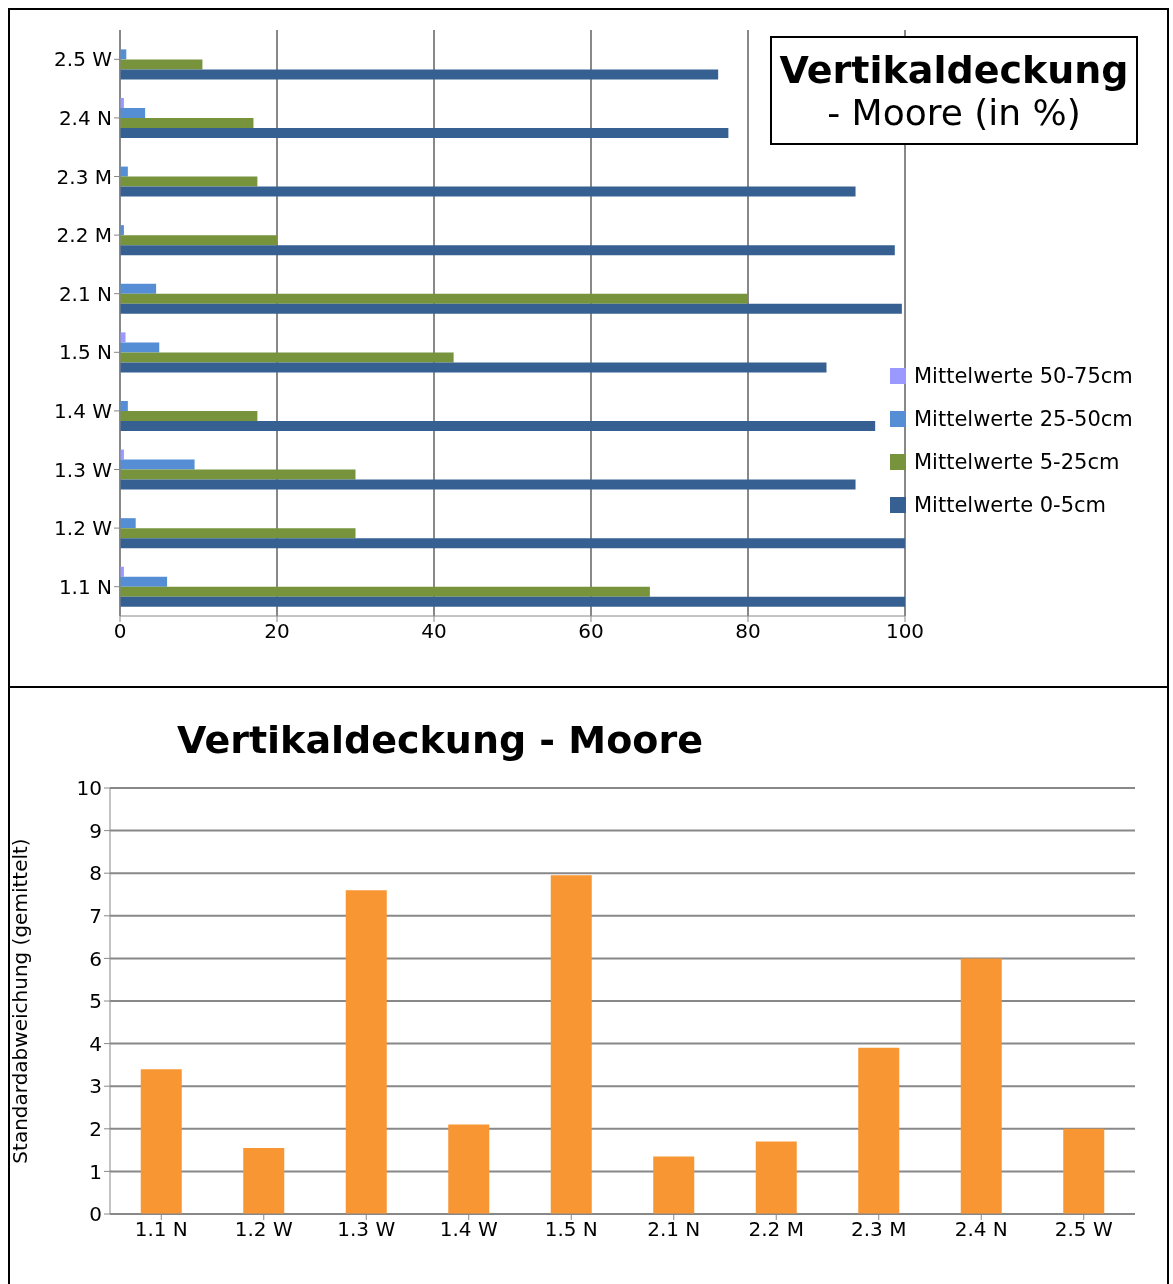 This screenshot has width=1173, height=1284. Describe the element at coordinates (571, 1229) in the screenshot. I see `x-tick-label: 1.5 N` at that location.